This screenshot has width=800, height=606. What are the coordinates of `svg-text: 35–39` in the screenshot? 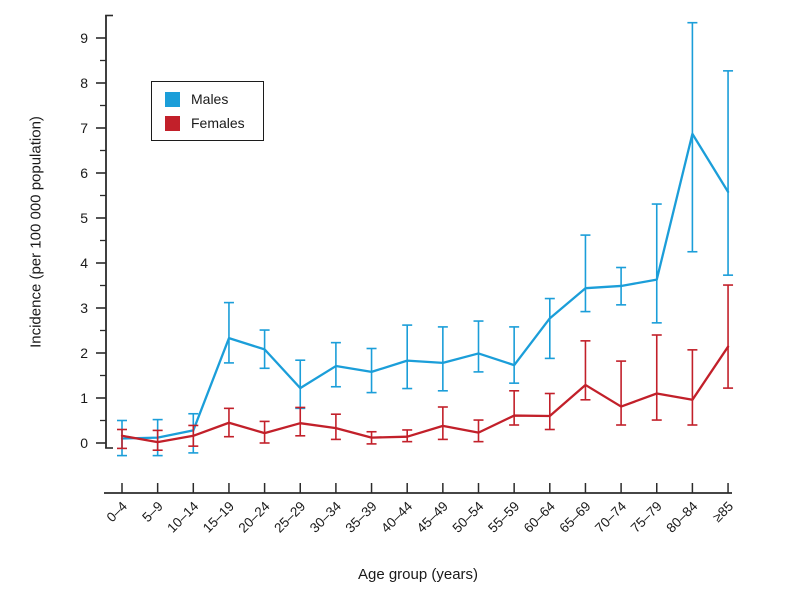 It's located at (361, 517).